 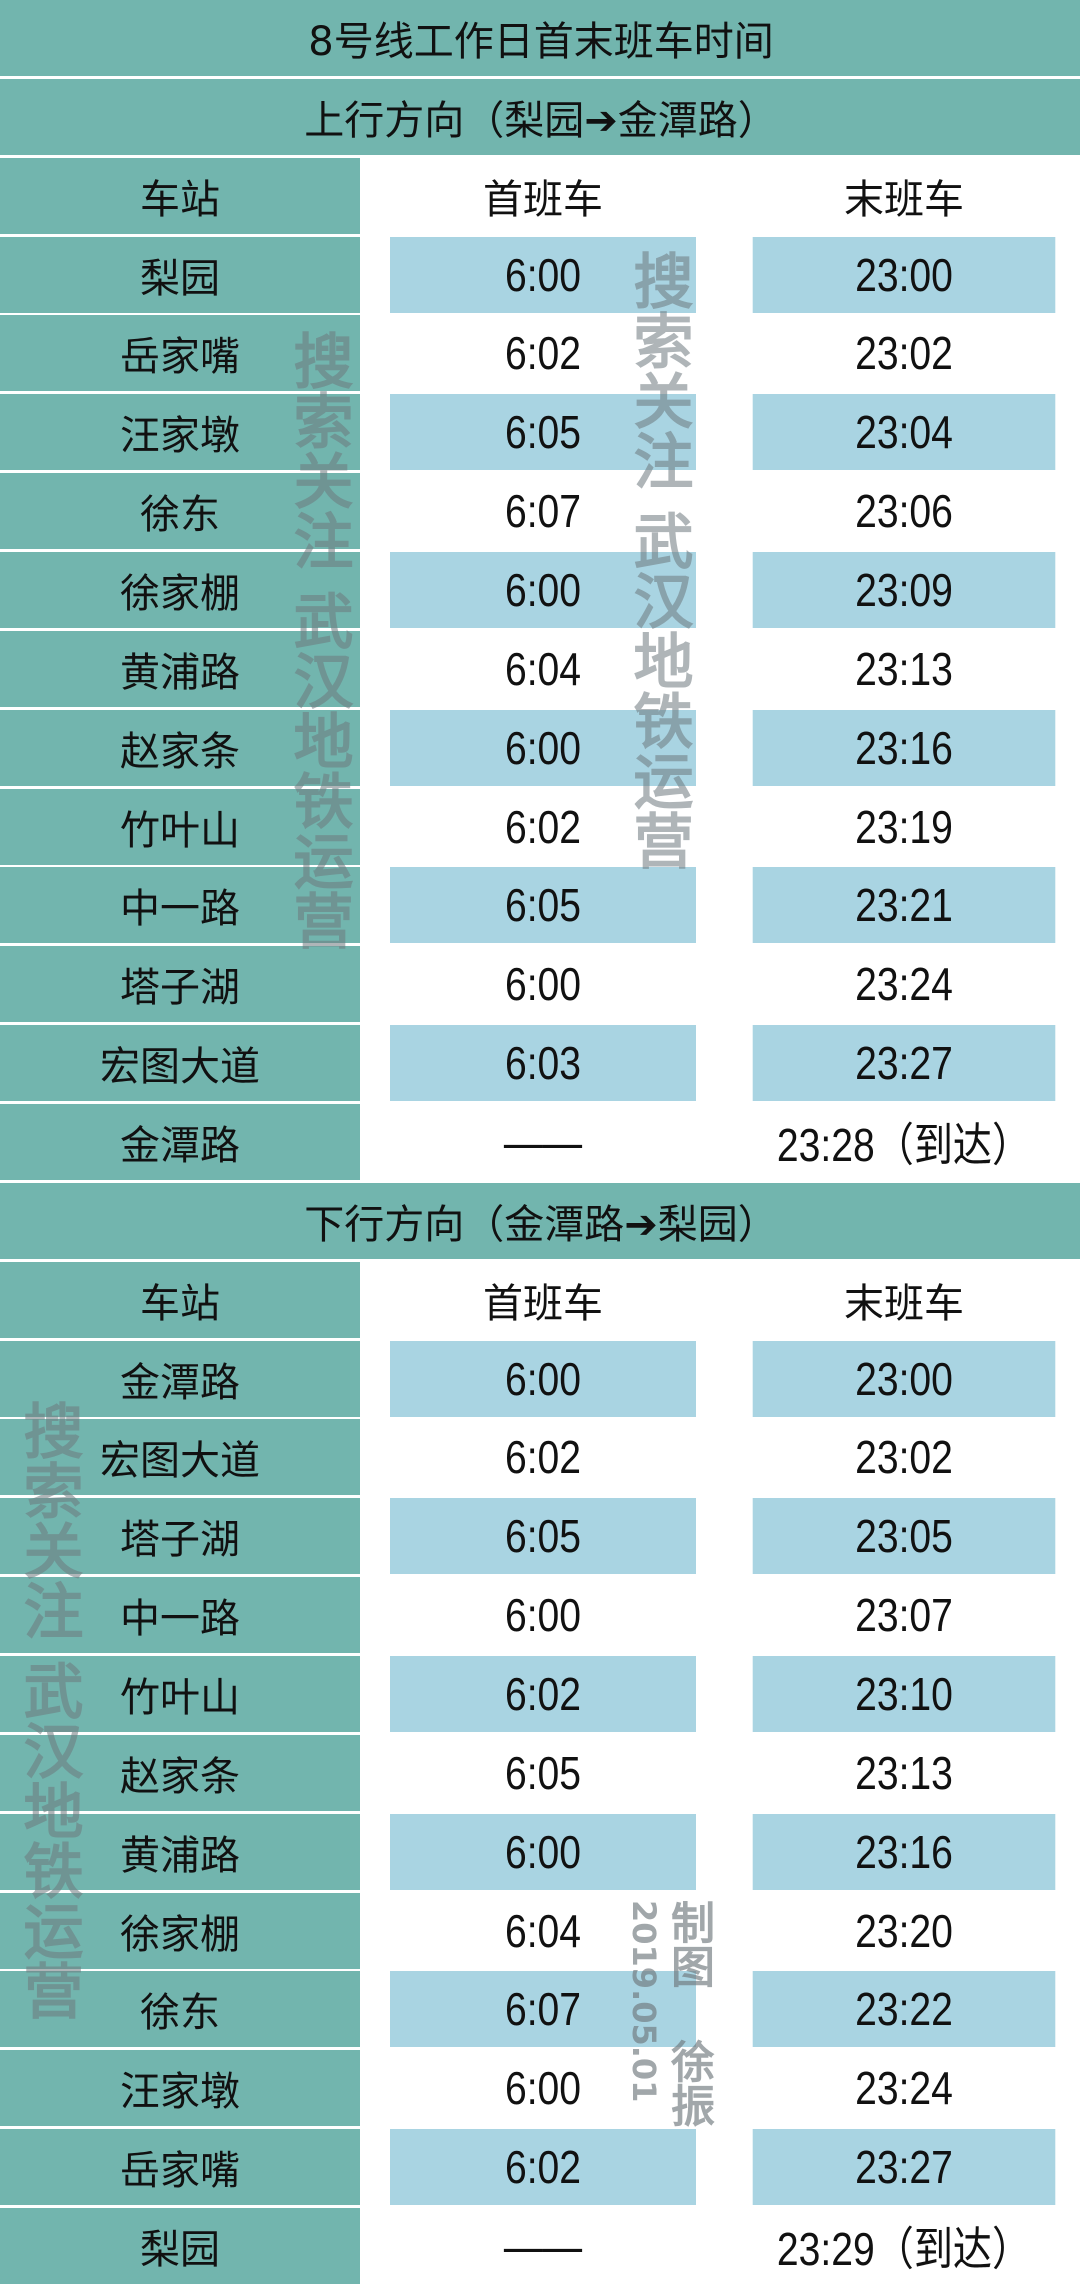 I want to click on last-train-time: 23:22, so click(x=904, y=2009).